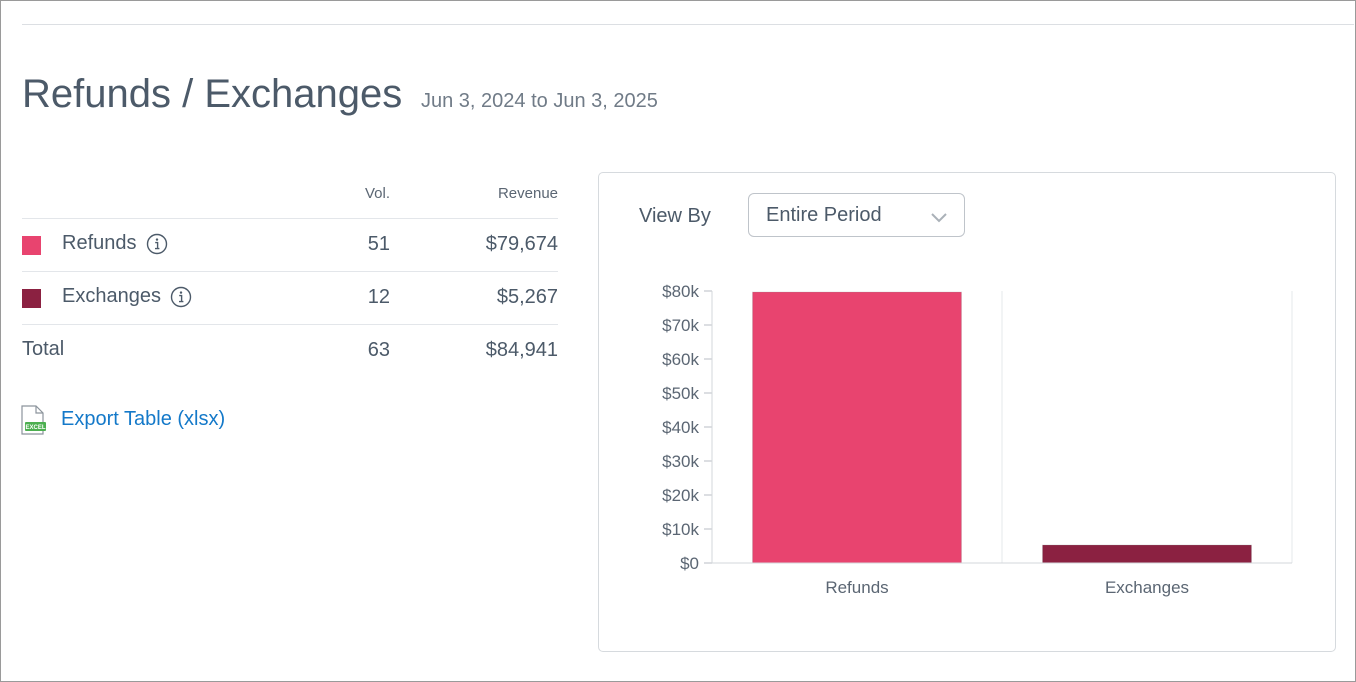 This screenshot has height=682, width=1356. I want to click on page-title: Refunds / Exchanges, so click(212, 94).